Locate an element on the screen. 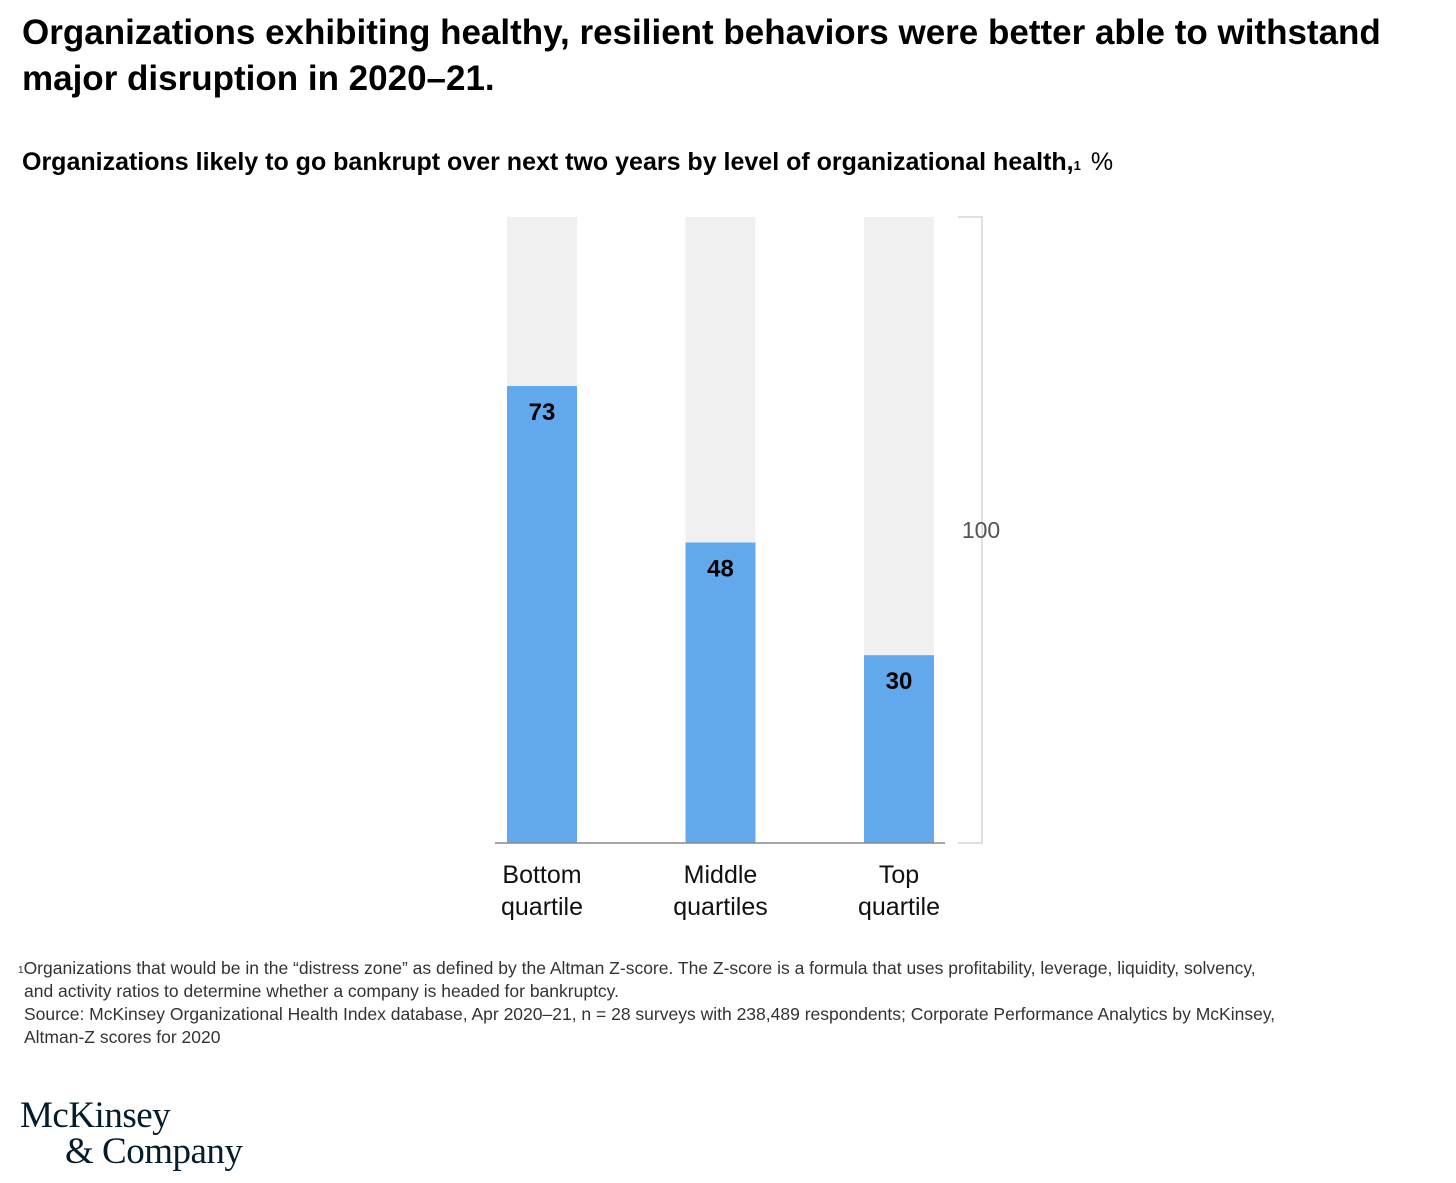  source-line-2: Altman-Z scores for 2020 is located at coordinates (122, 1037).